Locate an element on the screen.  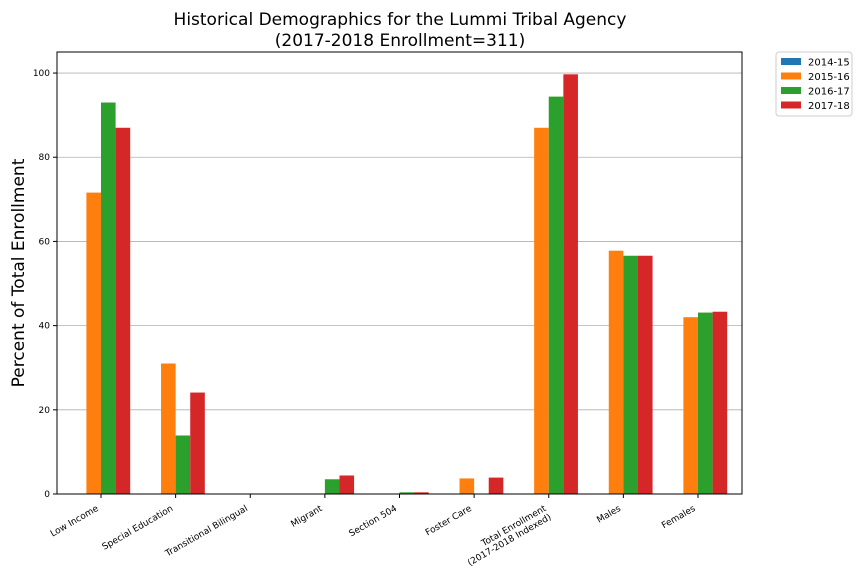
y-tick-label: 60 is located at coordinates (45, 242).